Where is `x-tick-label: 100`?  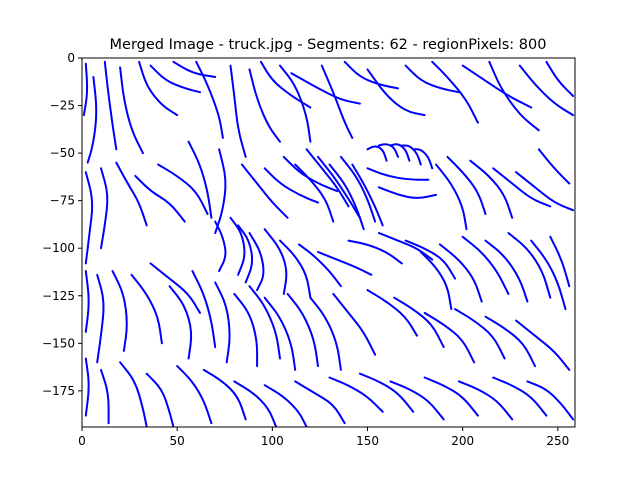
x-tick-label: 100 is located at coordinates (272, 441).